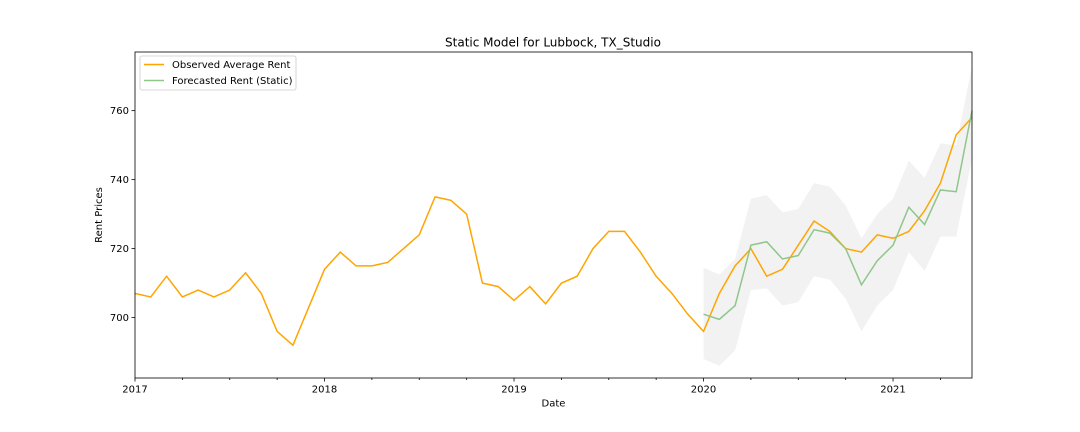  I want to click on legend-box, so click(218, 73).